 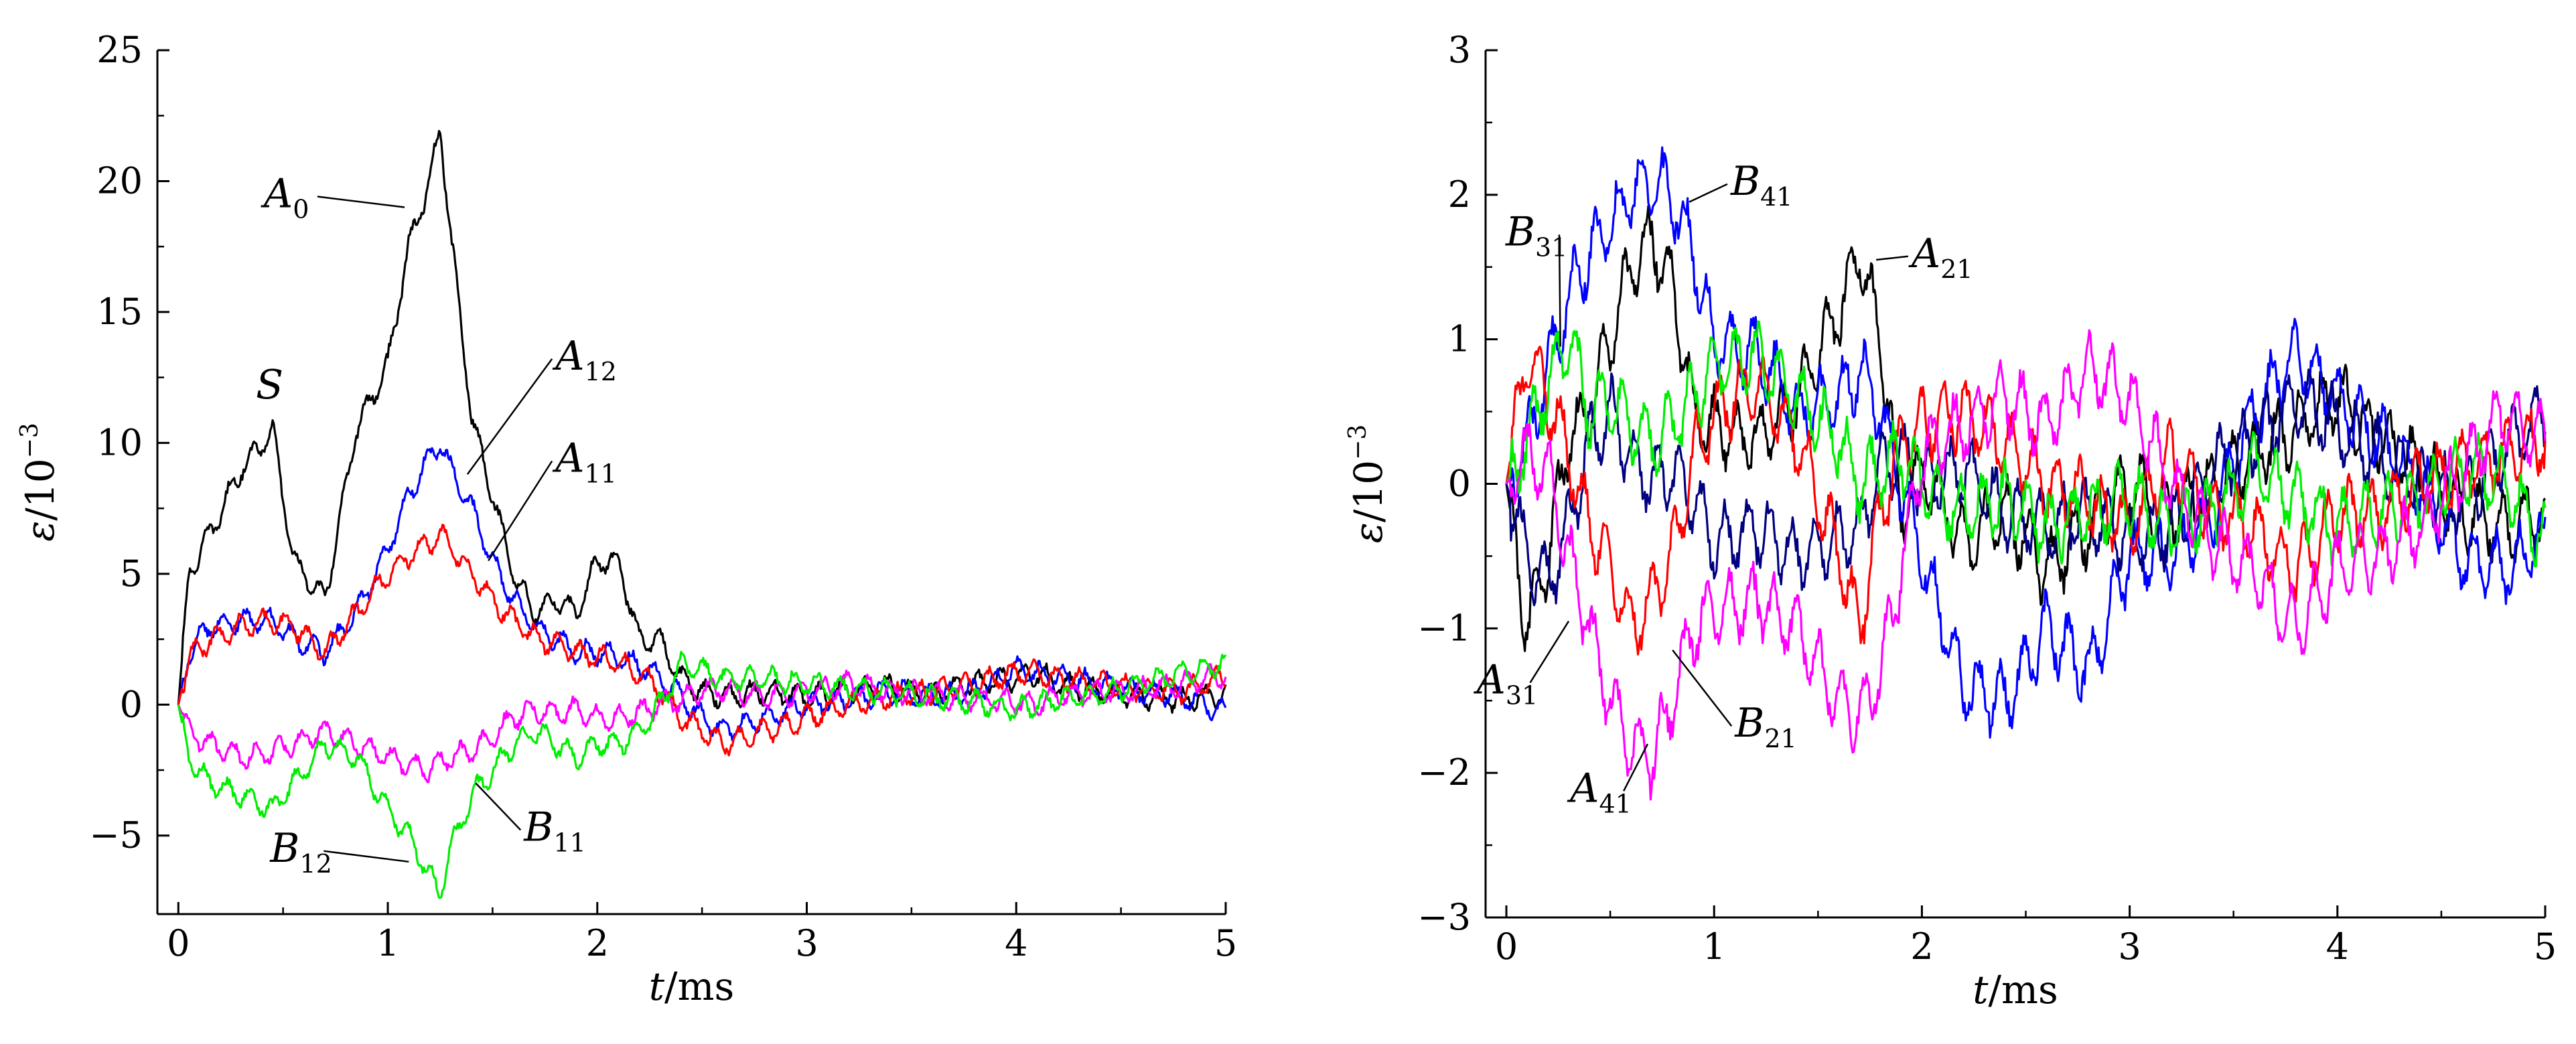 What do you see at coordinates (1459, 50) in the screenshot?
I see `y-tick-label: 3` at bounding box center [1459, 50].